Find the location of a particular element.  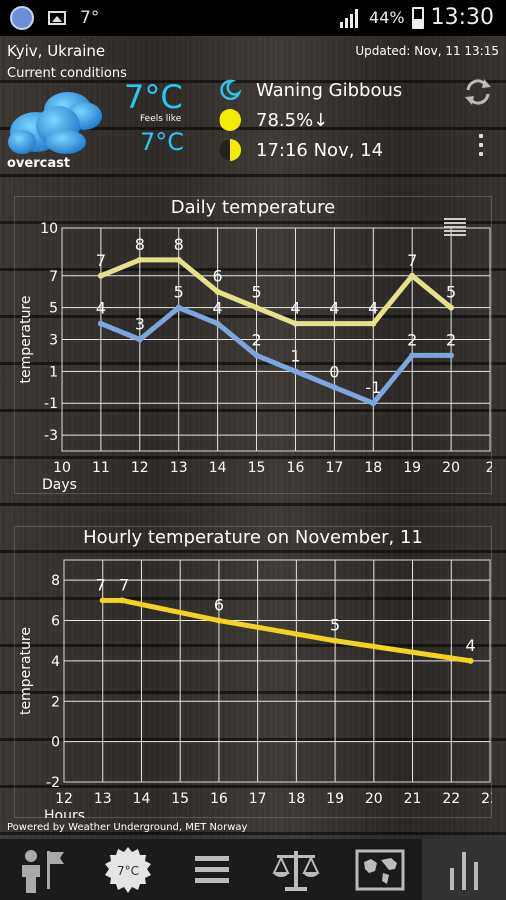

location: Kyiv, Ukraine is located at coordinates (56, 51).